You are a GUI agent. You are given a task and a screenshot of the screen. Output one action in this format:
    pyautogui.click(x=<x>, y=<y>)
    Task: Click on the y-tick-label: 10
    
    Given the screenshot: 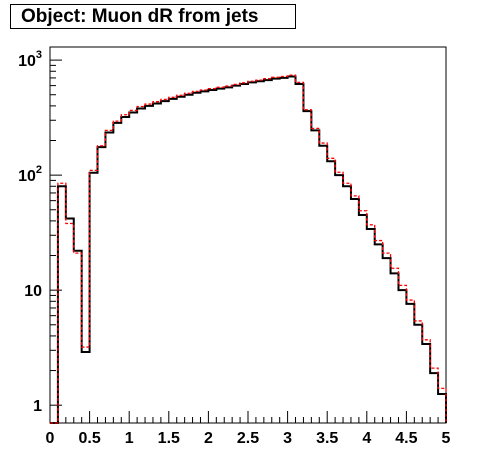 What is the action you would take?
    pyautogui.click(x=33, y=291)
    